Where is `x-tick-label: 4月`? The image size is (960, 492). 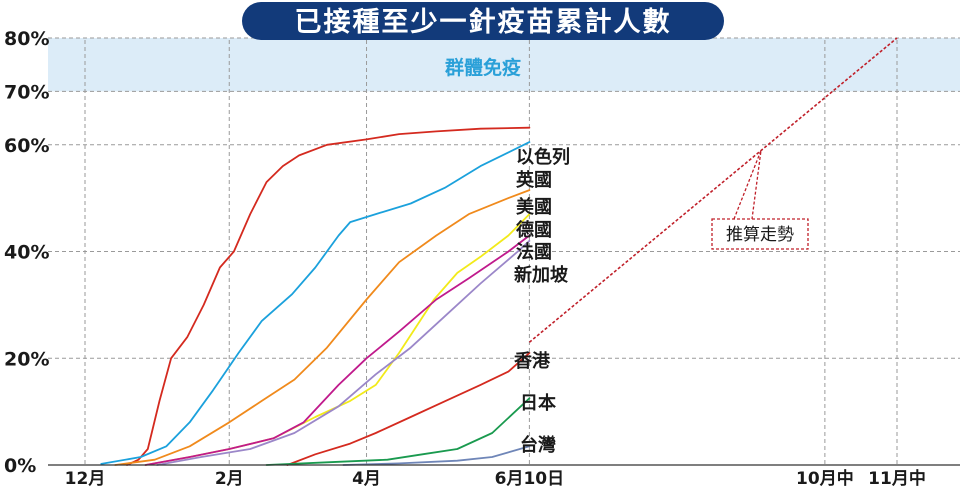
x-tick-label: 4月 is located at coordinates (366, 479).